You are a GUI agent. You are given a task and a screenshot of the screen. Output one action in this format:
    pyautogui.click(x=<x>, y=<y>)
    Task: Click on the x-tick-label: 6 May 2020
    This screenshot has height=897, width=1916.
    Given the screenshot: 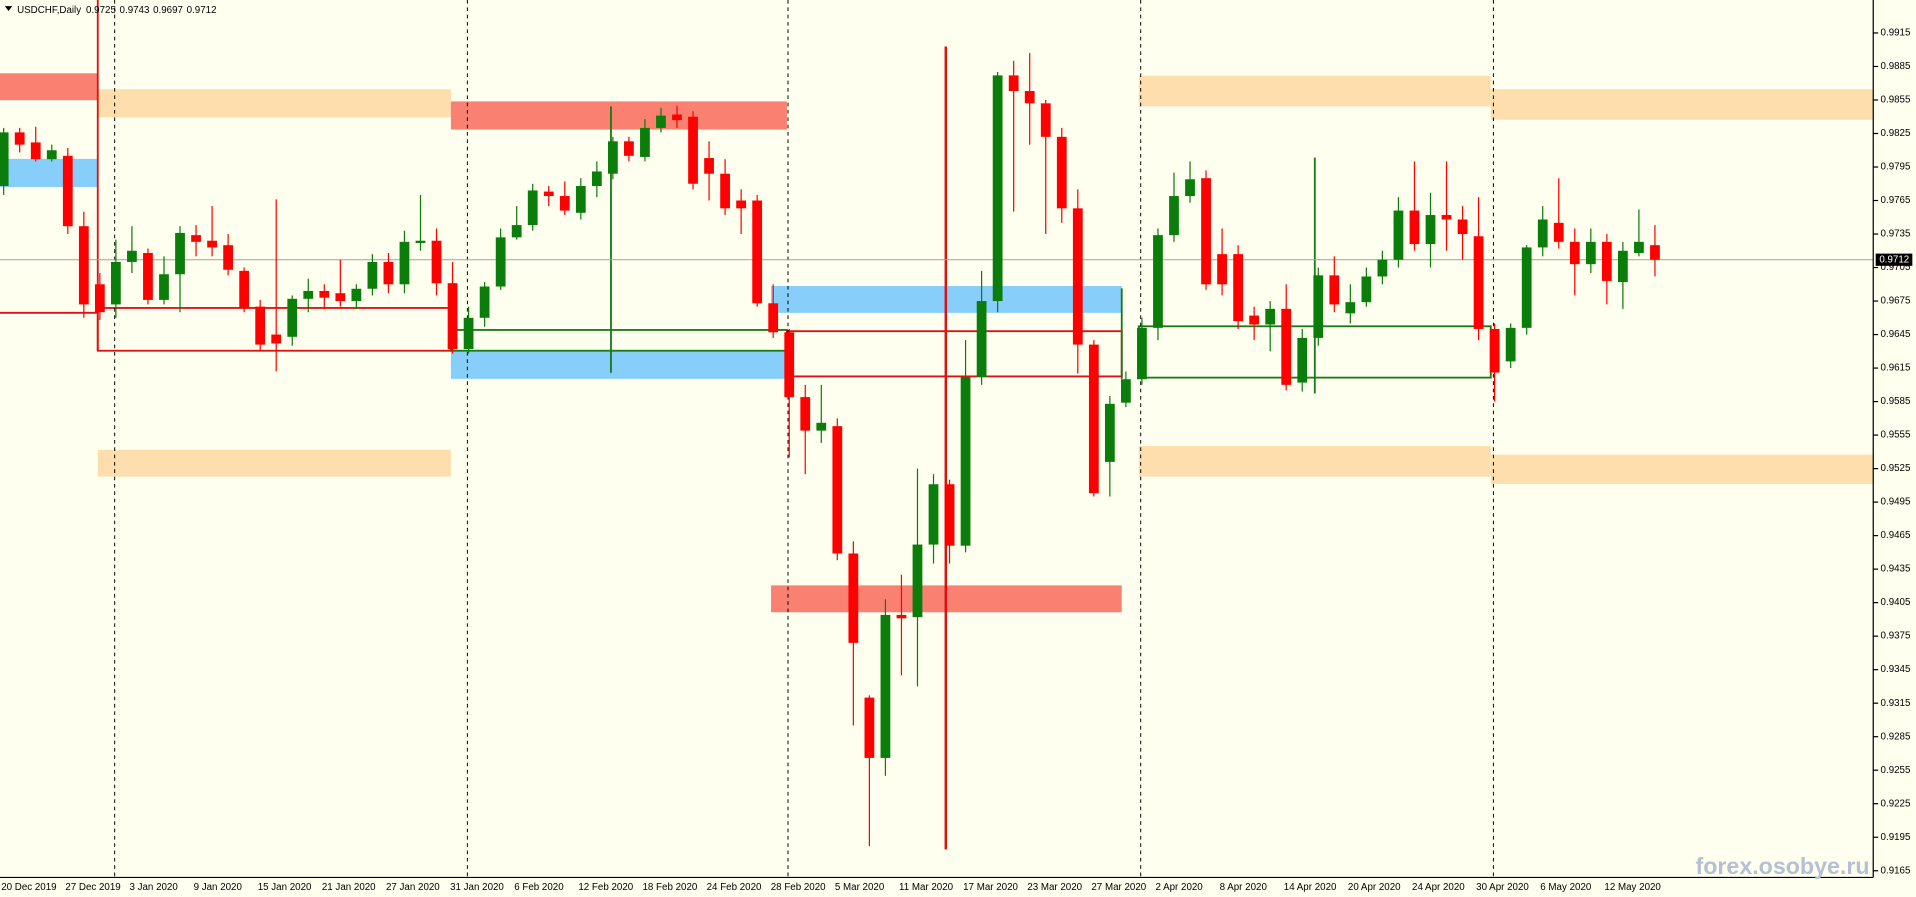 What is the action you would take?
    pyautogui.click(x=1566, y=887)
    